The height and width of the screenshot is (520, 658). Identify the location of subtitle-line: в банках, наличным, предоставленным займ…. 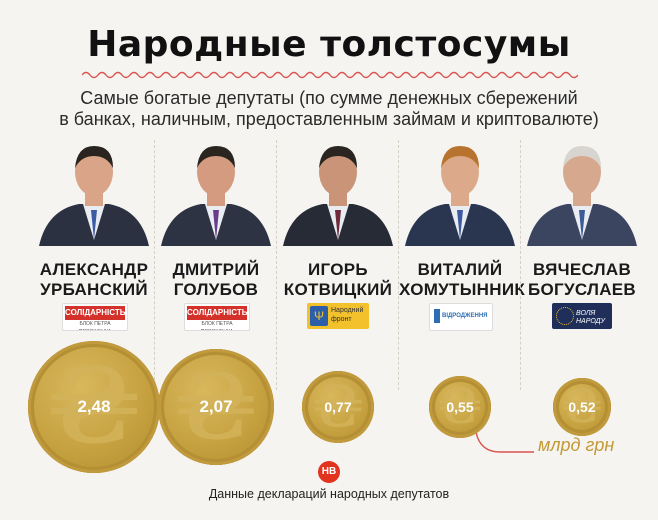
(329, 119).